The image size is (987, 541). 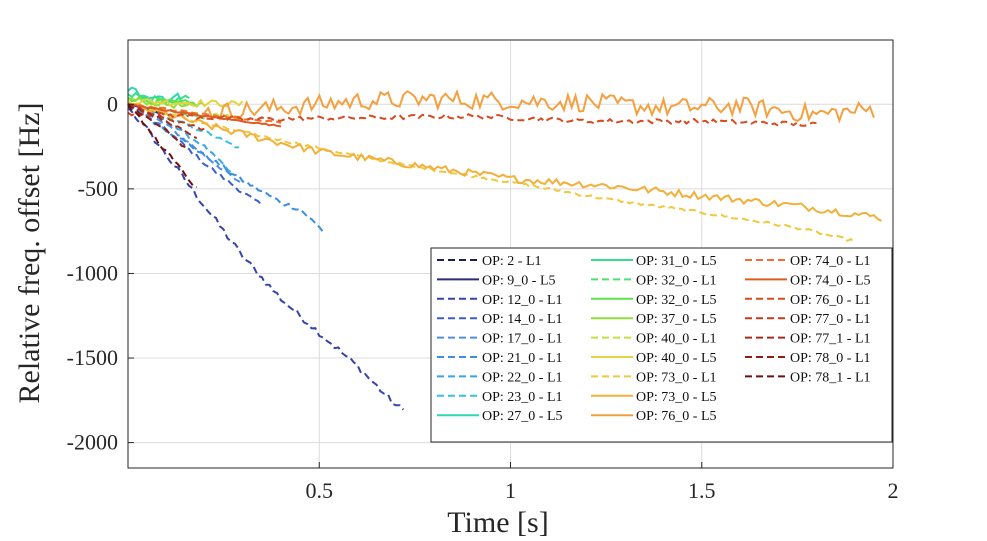 I want to click on legend-label: OP: 76_0 - L1, so click(x=830, y=300).